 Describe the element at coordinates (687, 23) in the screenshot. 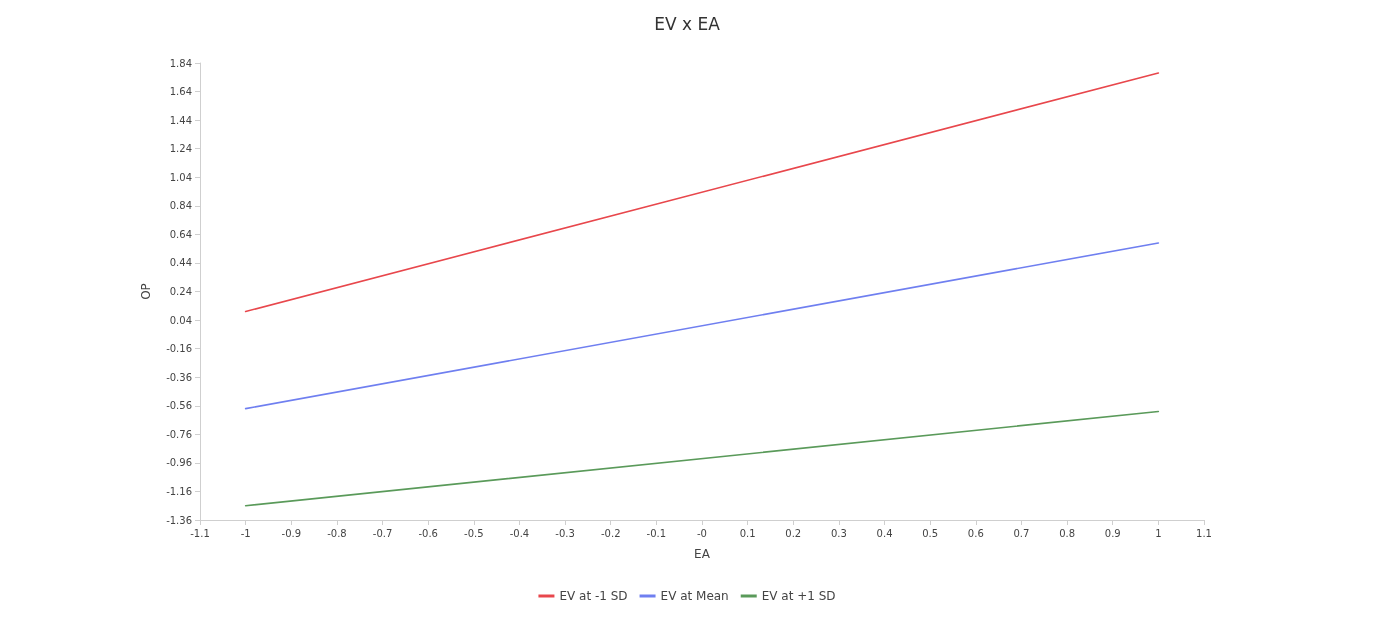

I see `chart-title: EV x EA` at that location.